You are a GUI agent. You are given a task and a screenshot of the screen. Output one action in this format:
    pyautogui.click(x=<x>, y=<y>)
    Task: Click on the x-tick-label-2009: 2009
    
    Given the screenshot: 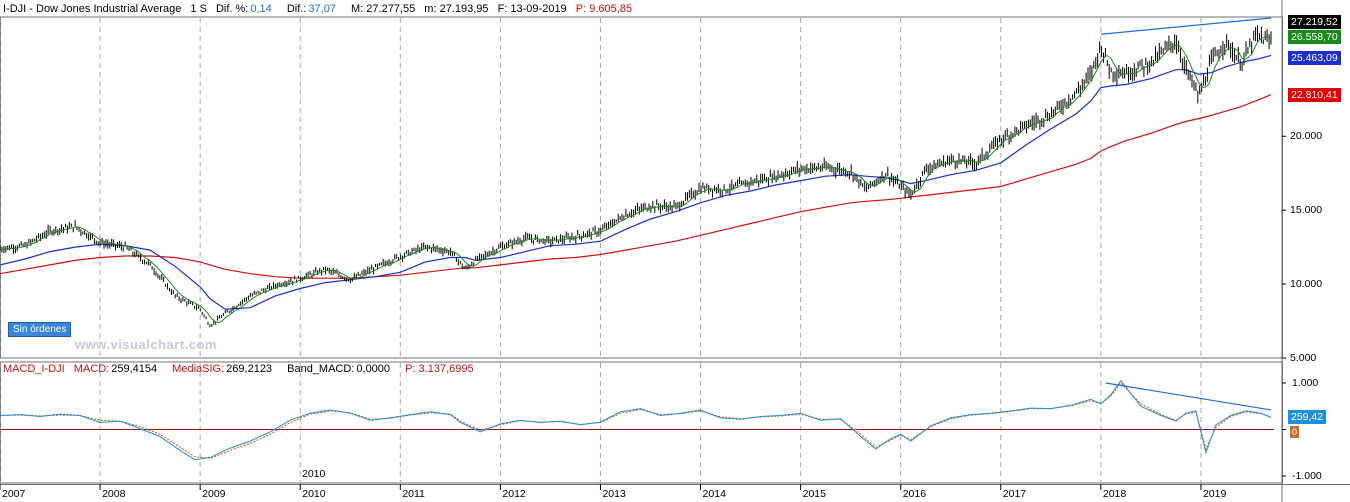 What is the action you would take?
    pyautogui.click(x=214, y=494)
    